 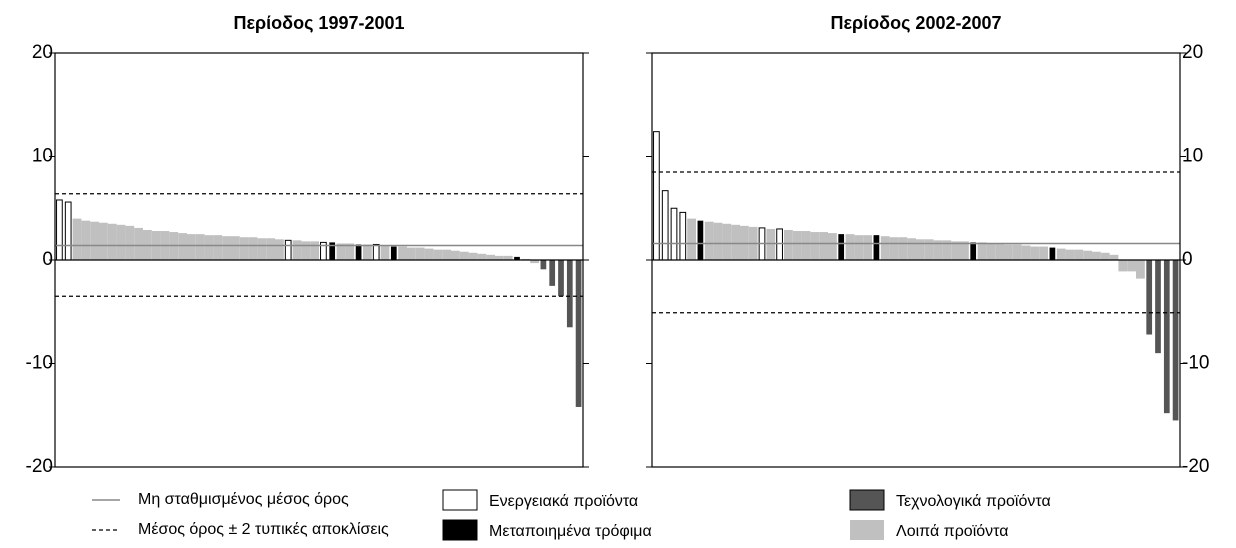 I want to click on chart-title: Περίοδος 1997-2001, so click(x=318, y=23).